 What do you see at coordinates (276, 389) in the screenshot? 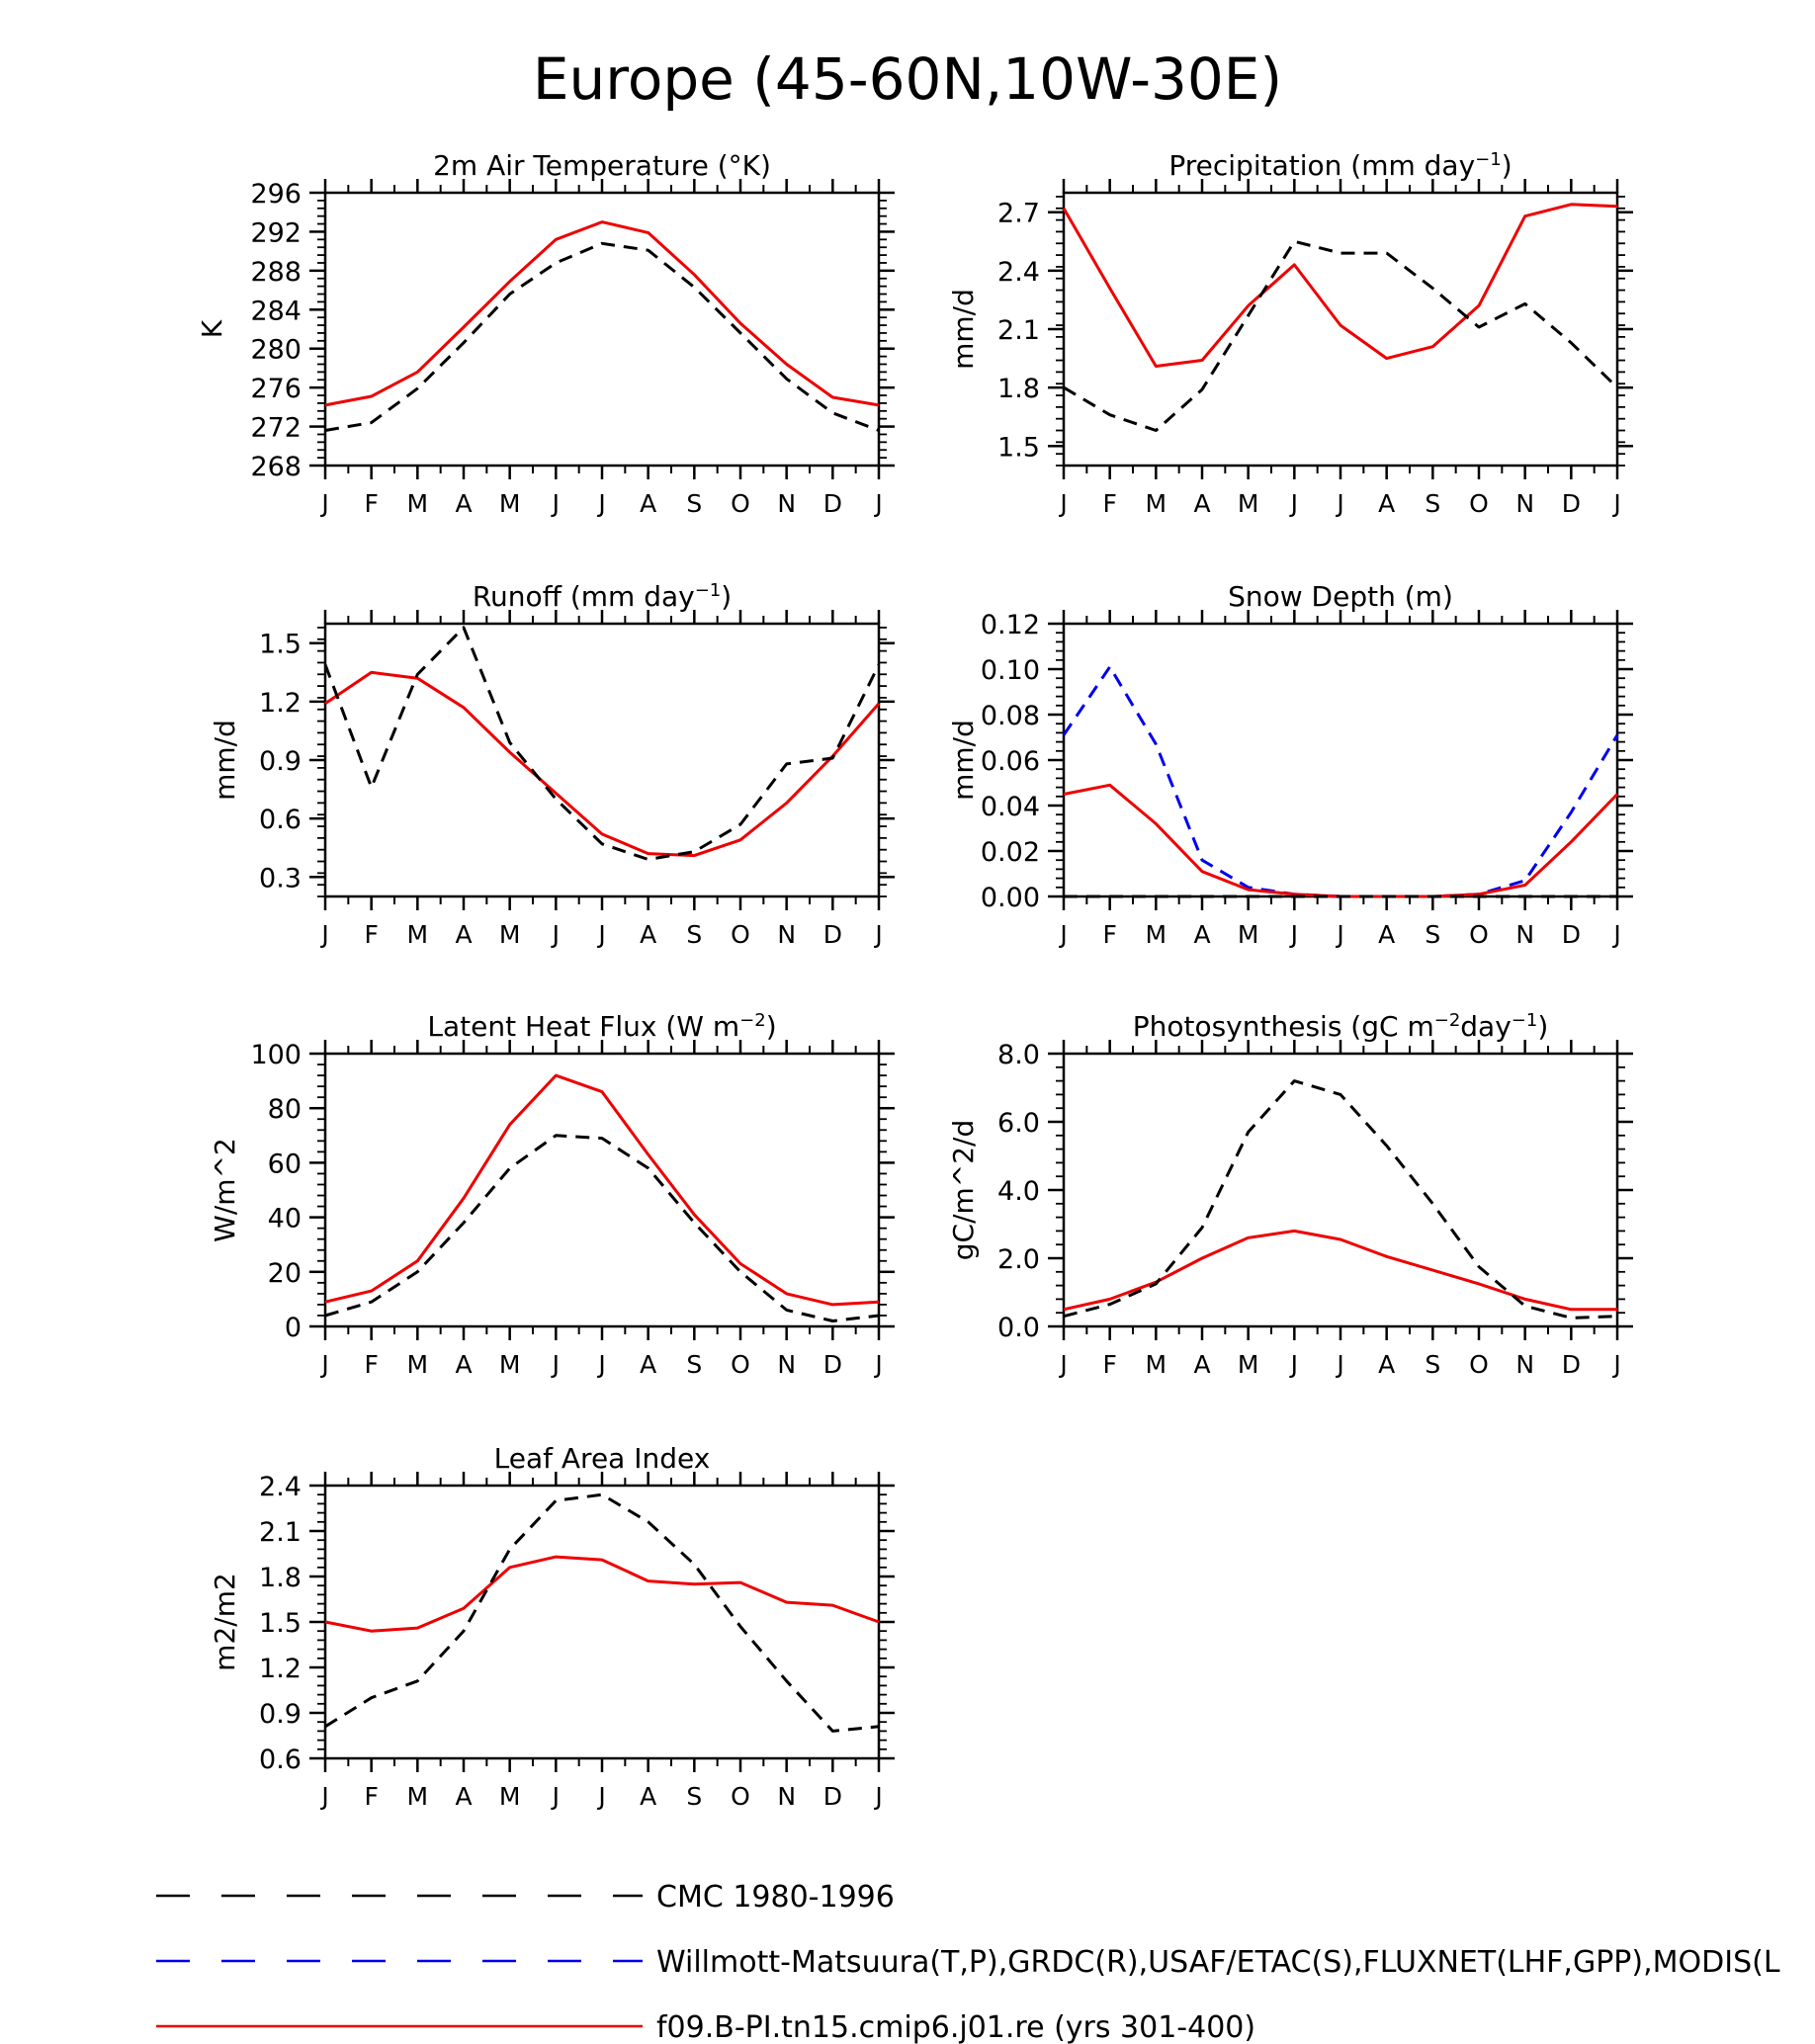
I see `y-tick-label: 276` at bounding box center [276, 389].